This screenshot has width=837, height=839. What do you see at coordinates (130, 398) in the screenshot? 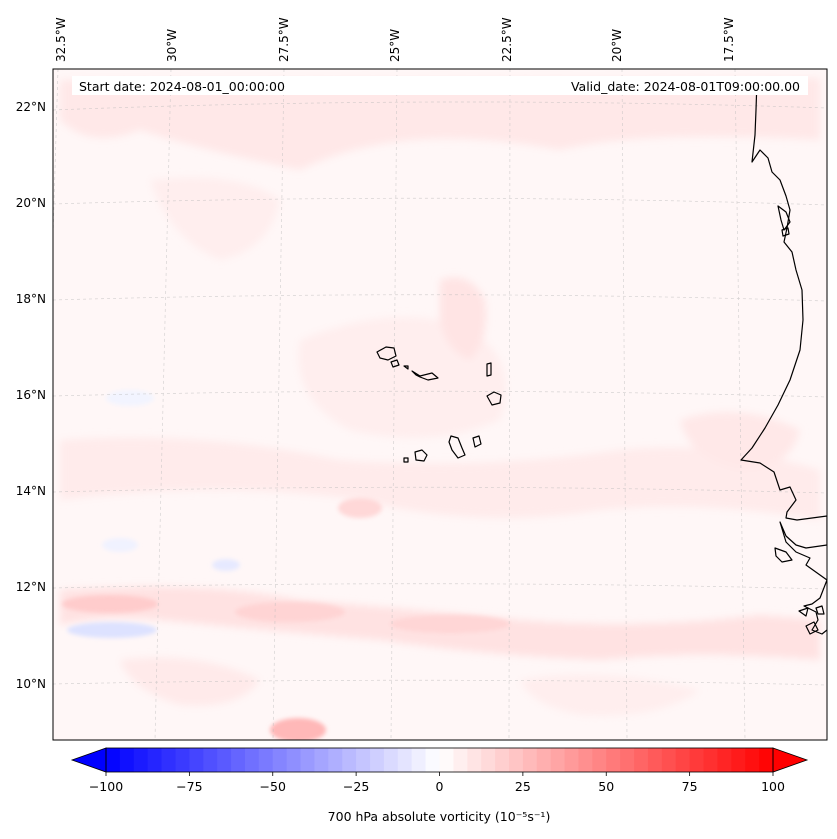
I see `vort-min-16n` at bounding box center [130, 398].